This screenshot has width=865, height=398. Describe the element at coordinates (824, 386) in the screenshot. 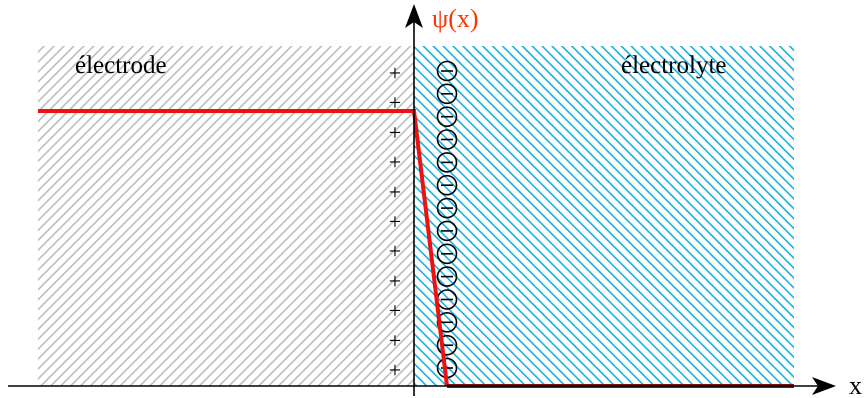

I see `x-axis-arrowhead` at that location.